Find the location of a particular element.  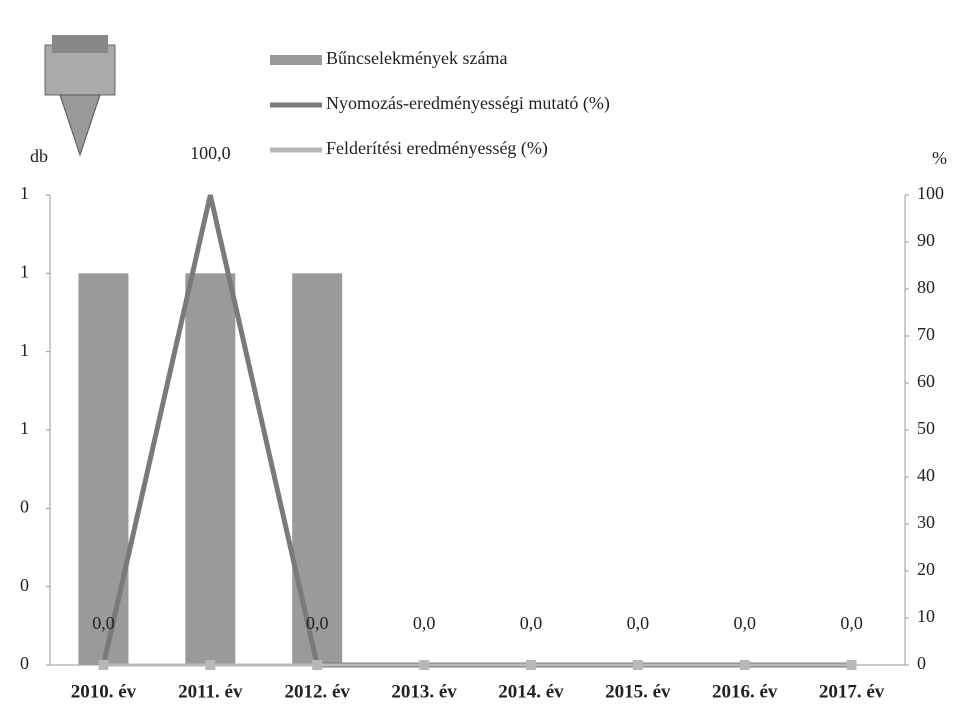

x-tick-label: 2017. év is located at coordinates (852, 691).